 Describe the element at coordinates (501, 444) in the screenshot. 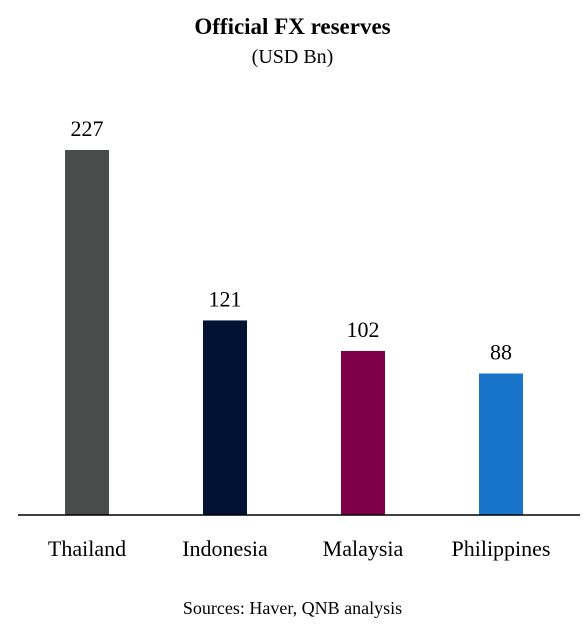

I see `bar-philippines` at that location.